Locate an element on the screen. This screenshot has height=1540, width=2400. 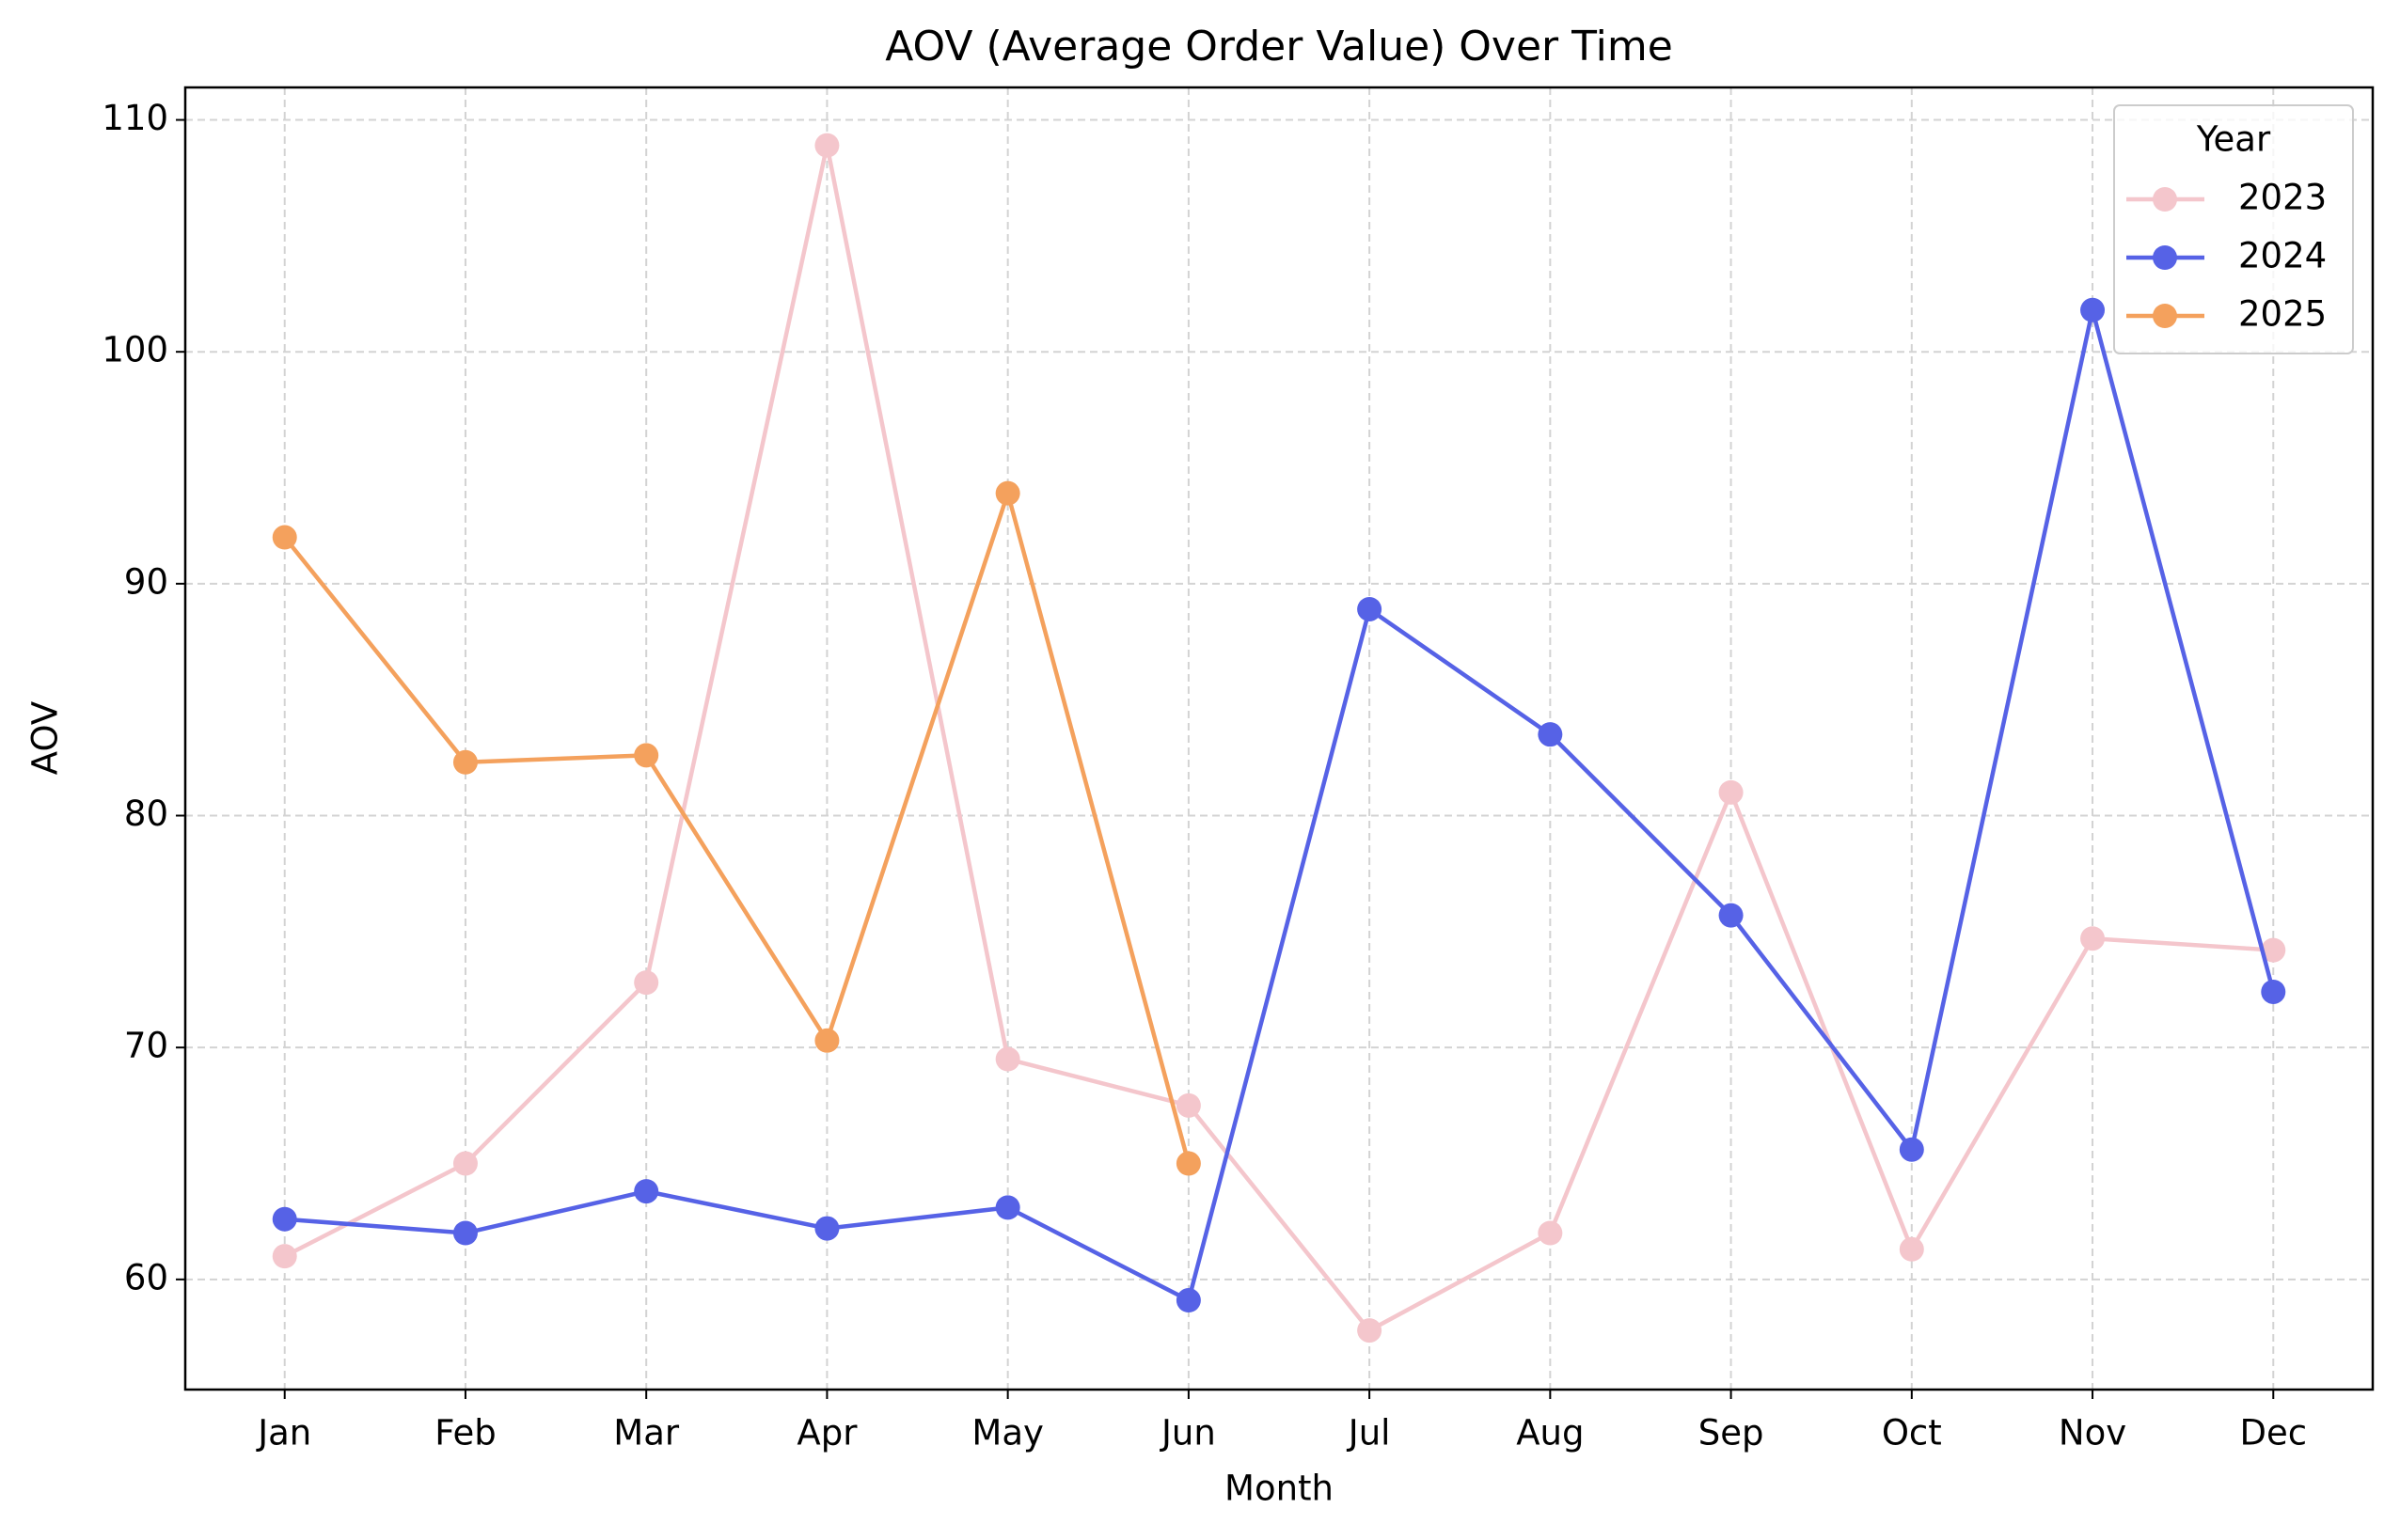
y-tick-label: 60 is located at coordinates (146, 1277).